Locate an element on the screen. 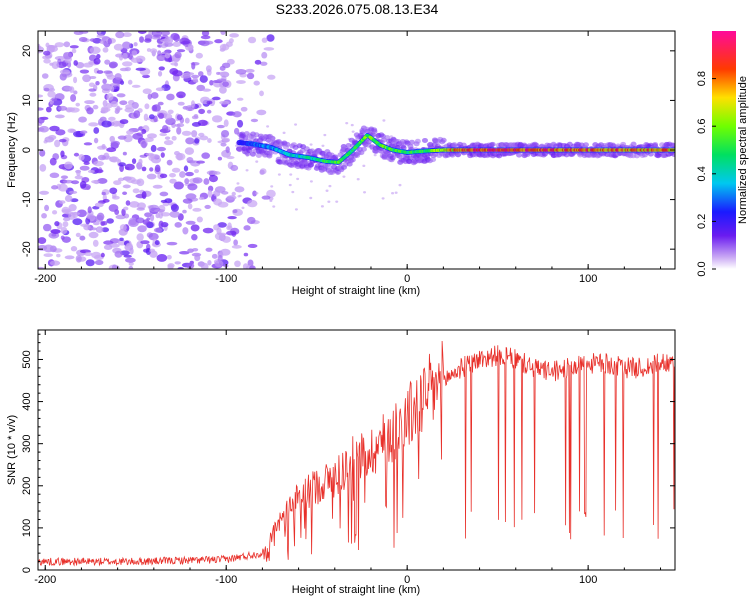  figure-title: S233.2026.075.08.13.E34 is located at coordinates (357, 9).